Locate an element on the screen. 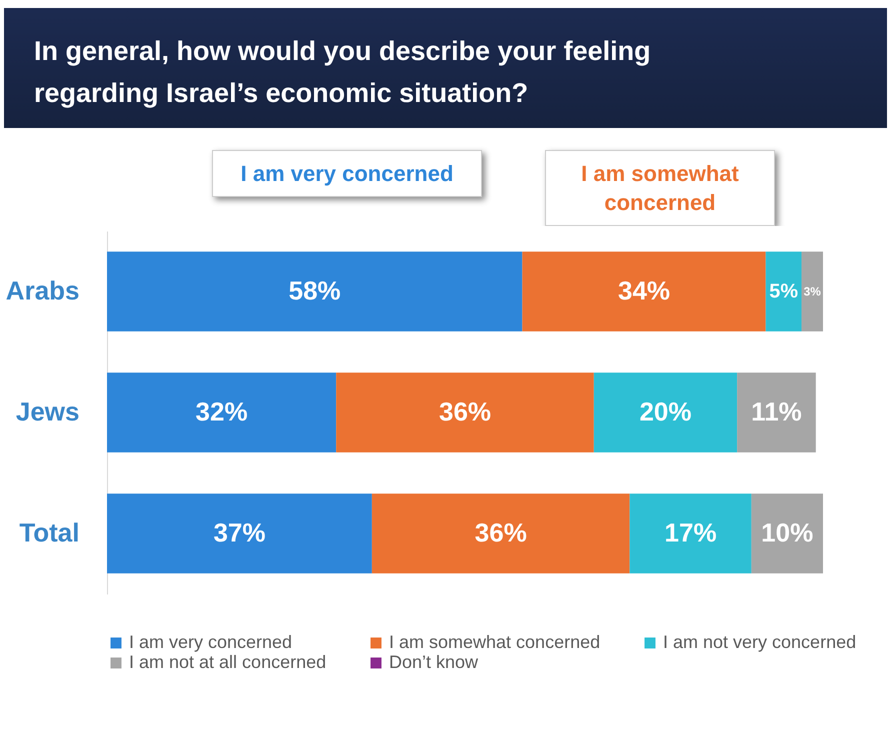  data-label: 34% is located at coordinates (644, 291).